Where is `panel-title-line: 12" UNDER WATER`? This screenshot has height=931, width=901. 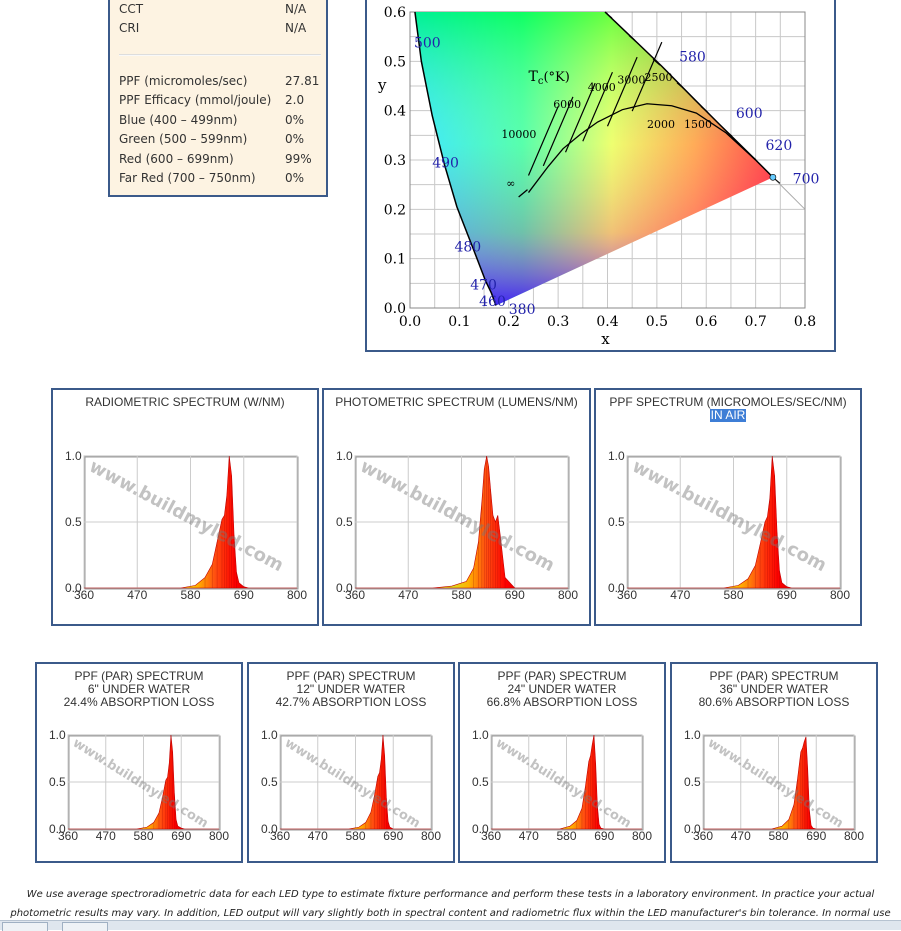
panel-title-line: 12" UNDER WATER is located at coordinates (351, 689).